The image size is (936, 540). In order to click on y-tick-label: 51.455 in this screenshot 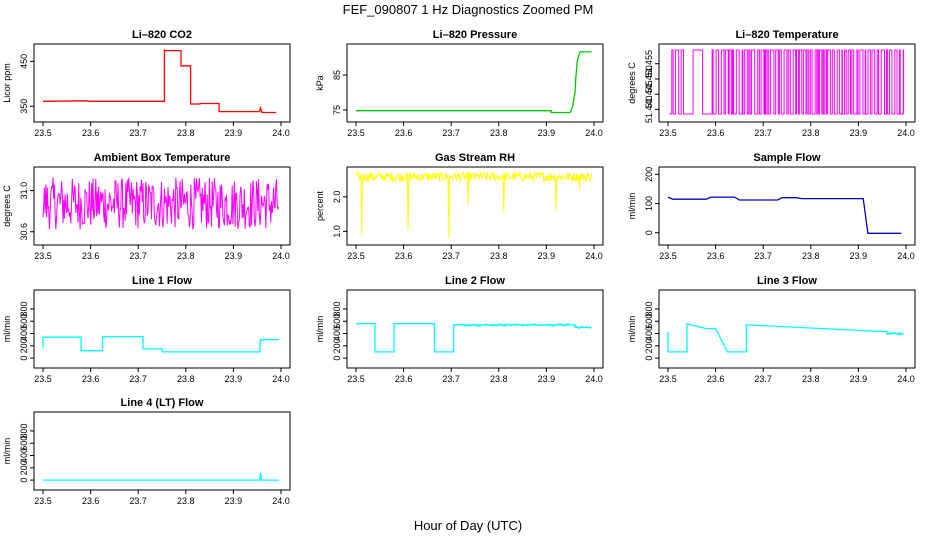, I will do `click(649, 64)`.